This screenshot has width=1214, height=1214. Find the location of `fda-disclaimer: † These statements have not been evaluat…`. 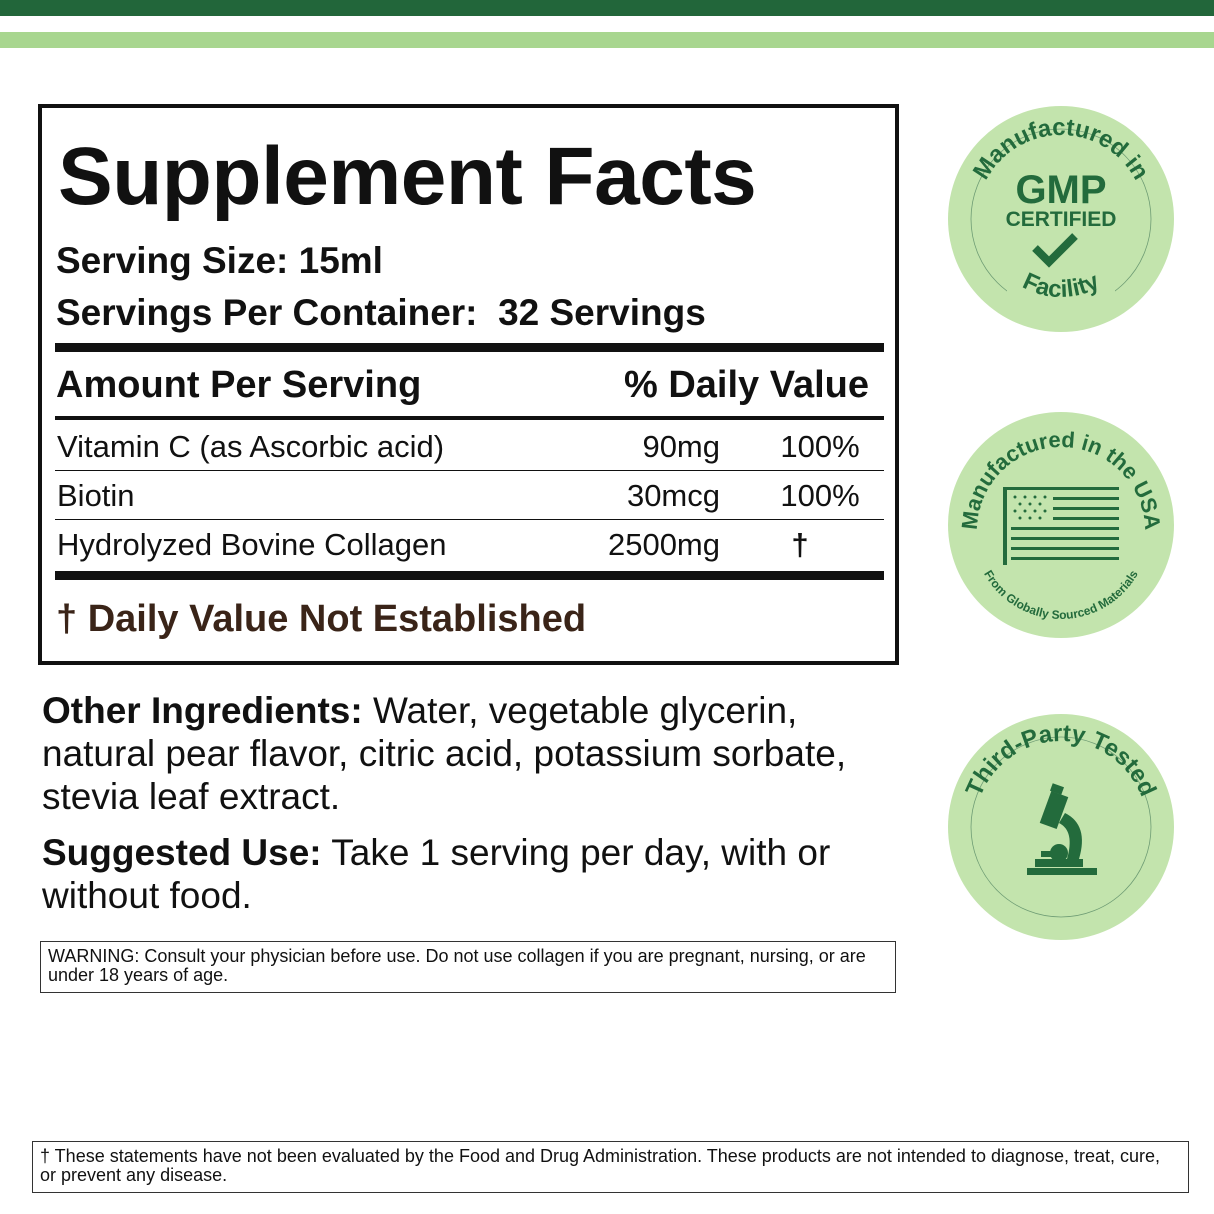

fda-disclaimer: † These statements have not been evaluat… is located at coordinates (610, 1167).